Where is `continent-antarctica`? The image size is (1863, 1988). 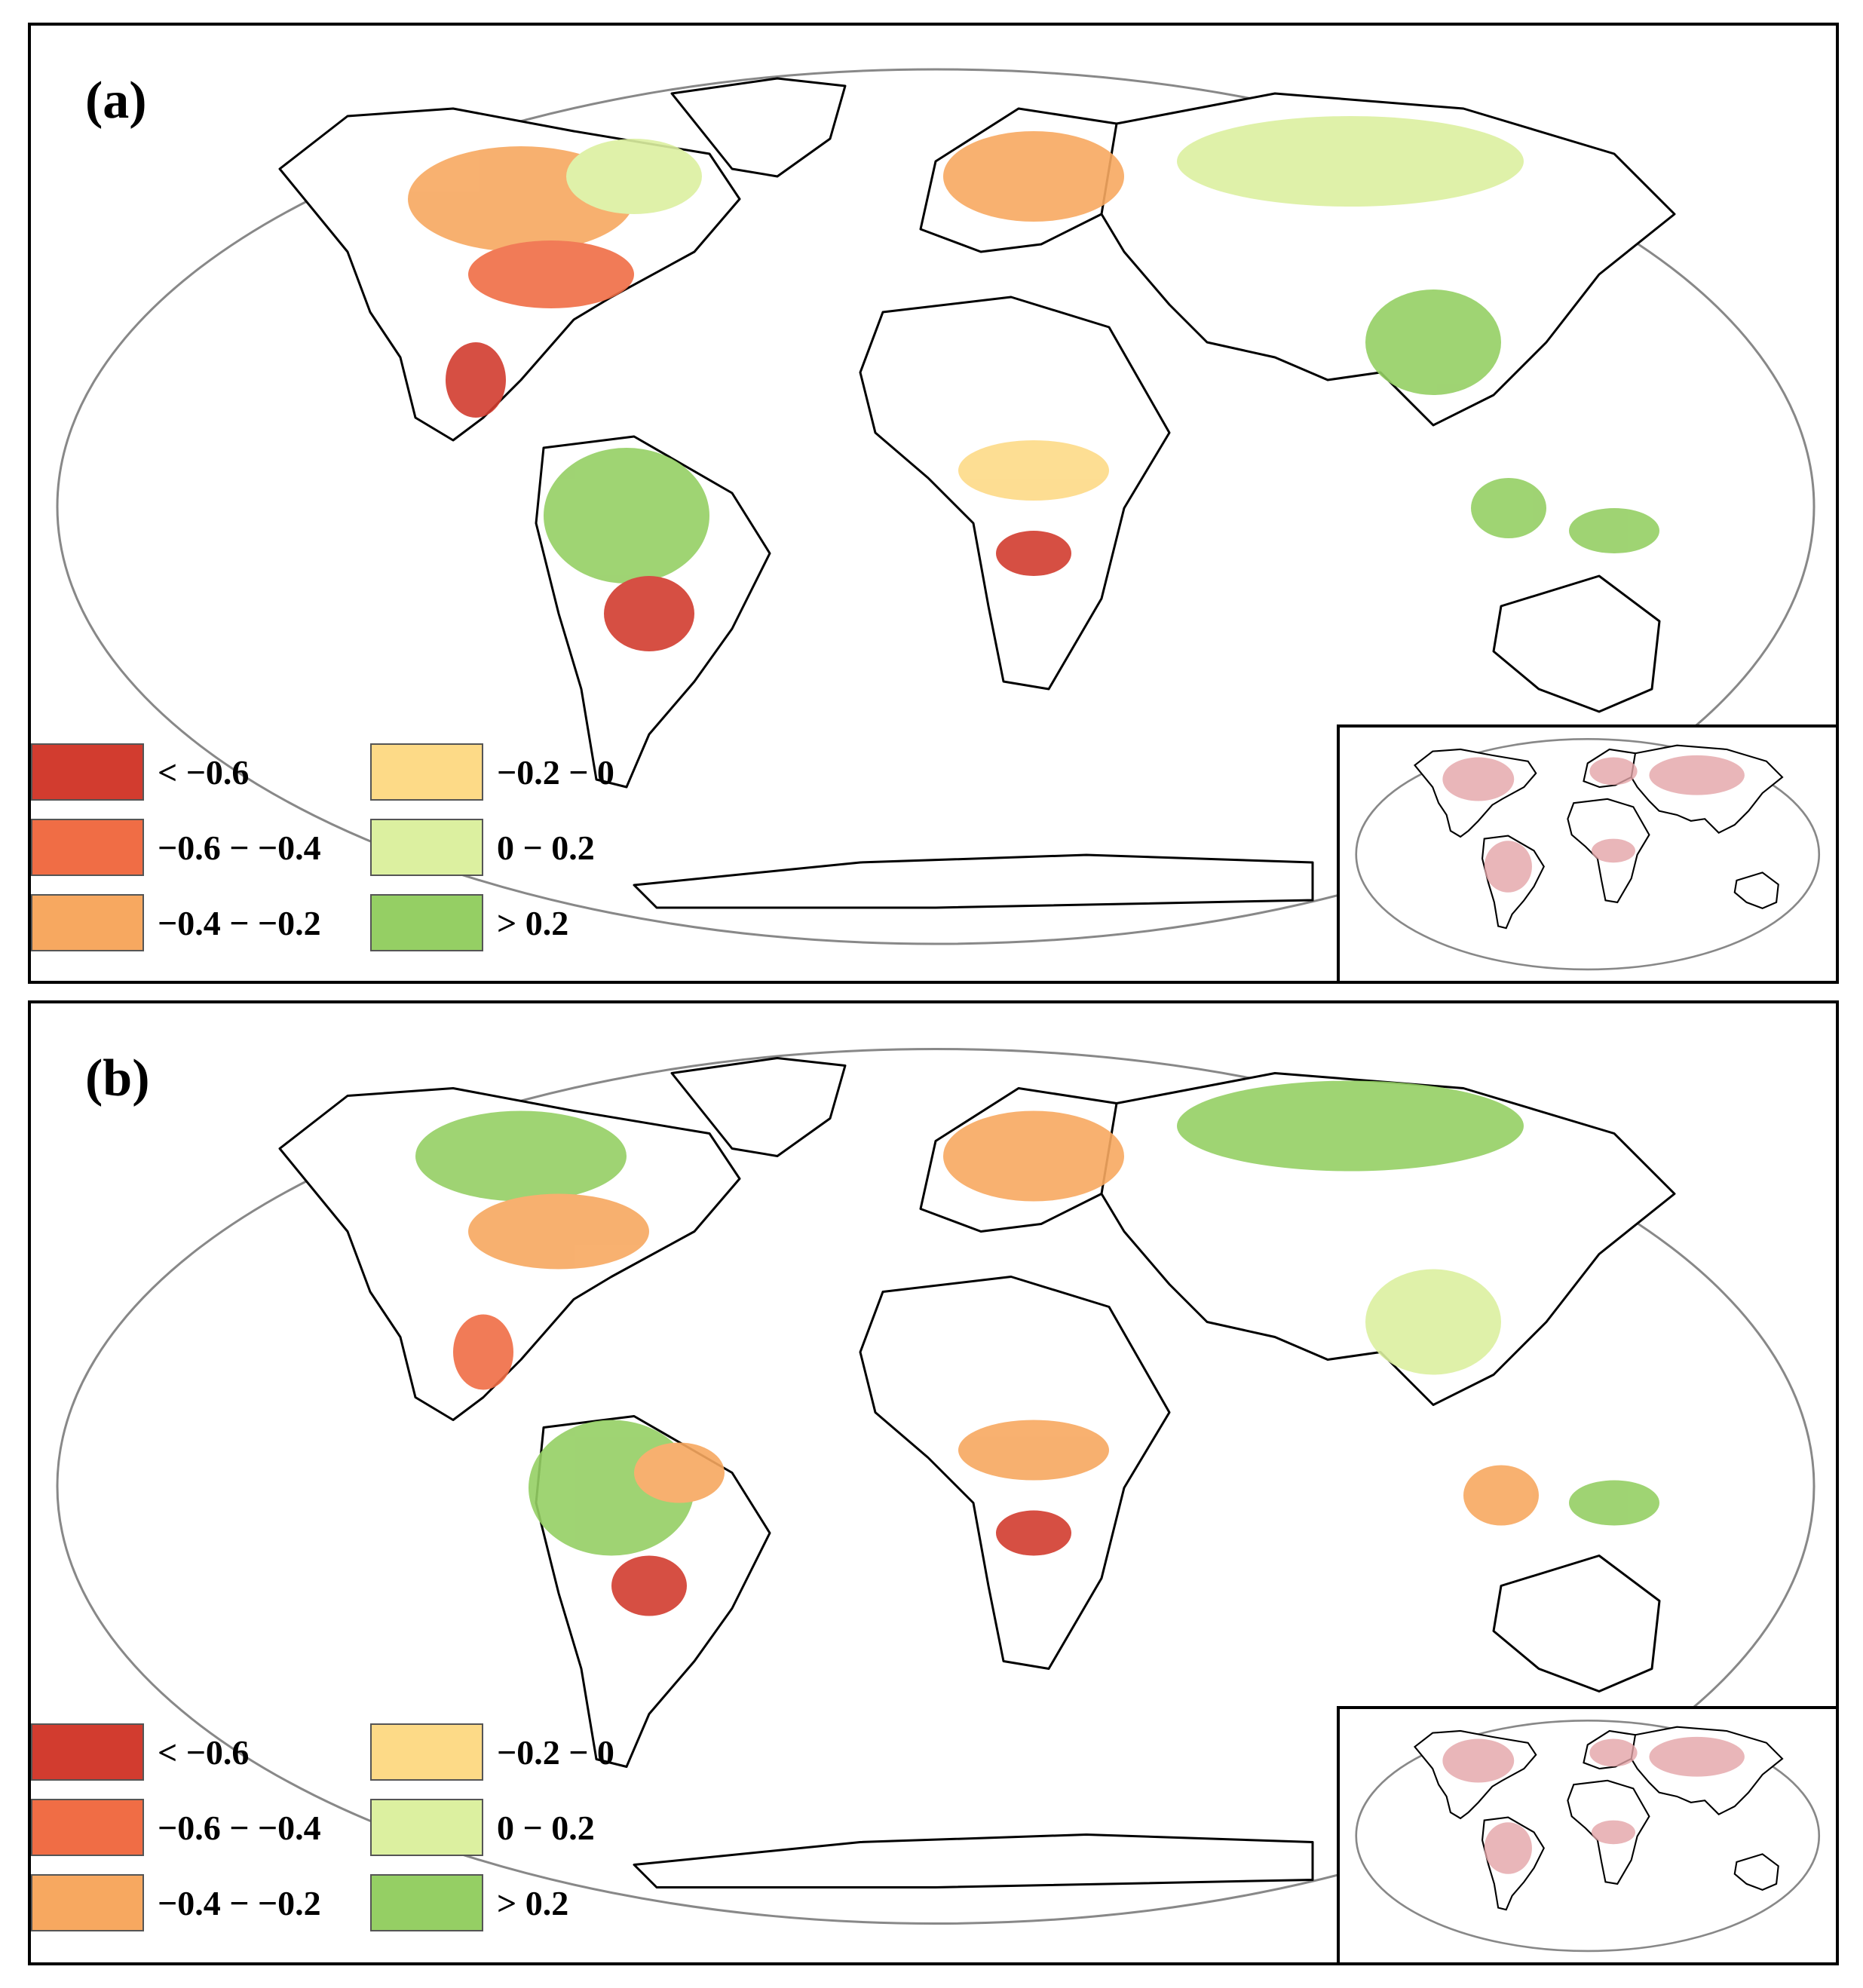
continent-antarctica is located at coordinates (974, 881).